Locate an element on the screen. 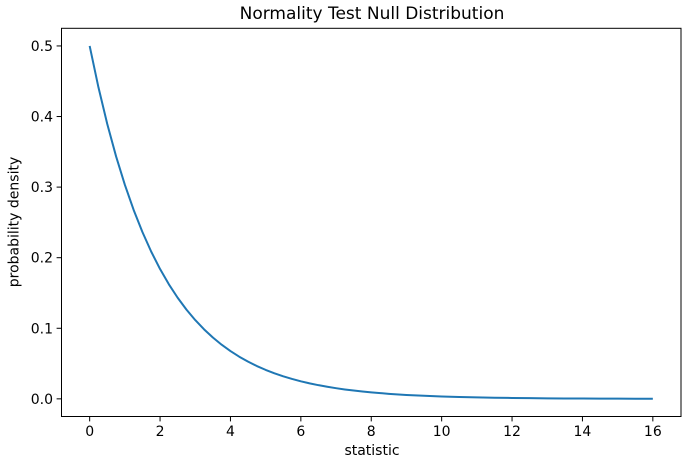 The height and width of the screenshot is (470, 691). x-tick-label: 6 is located at coordinates (300, 432).